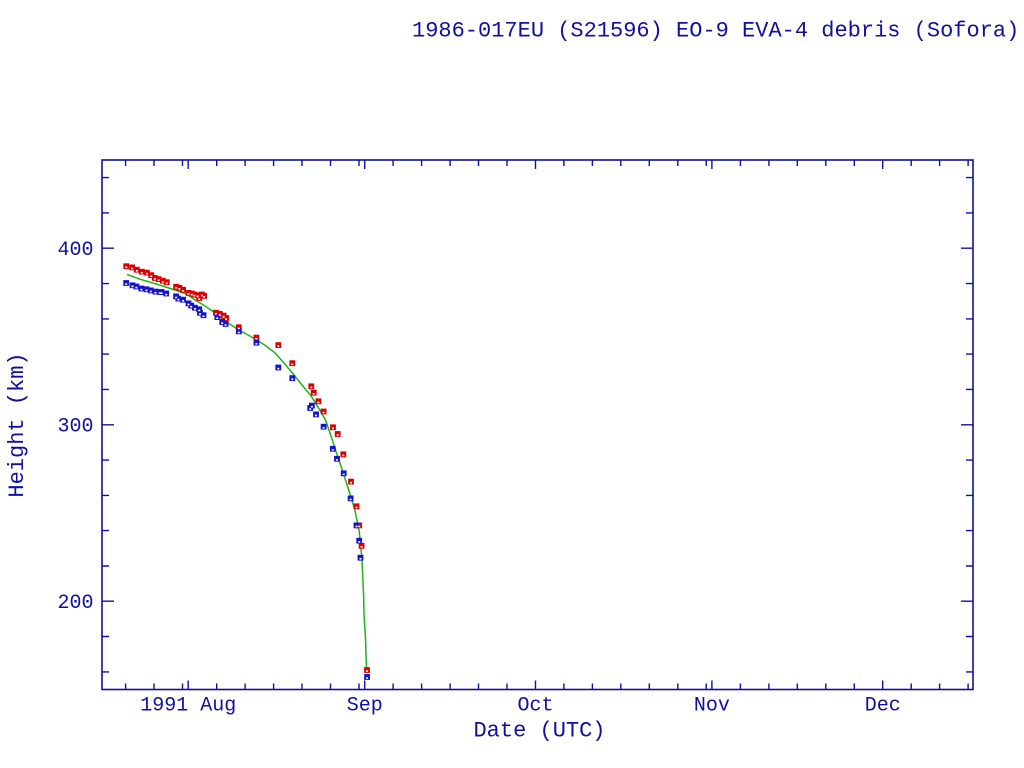 This screenshot has width=1024, height=768. What do you see at coordinates (75, 250) in the screenshot?
I see `svg-text: 400` at bounding box center [75, 250].